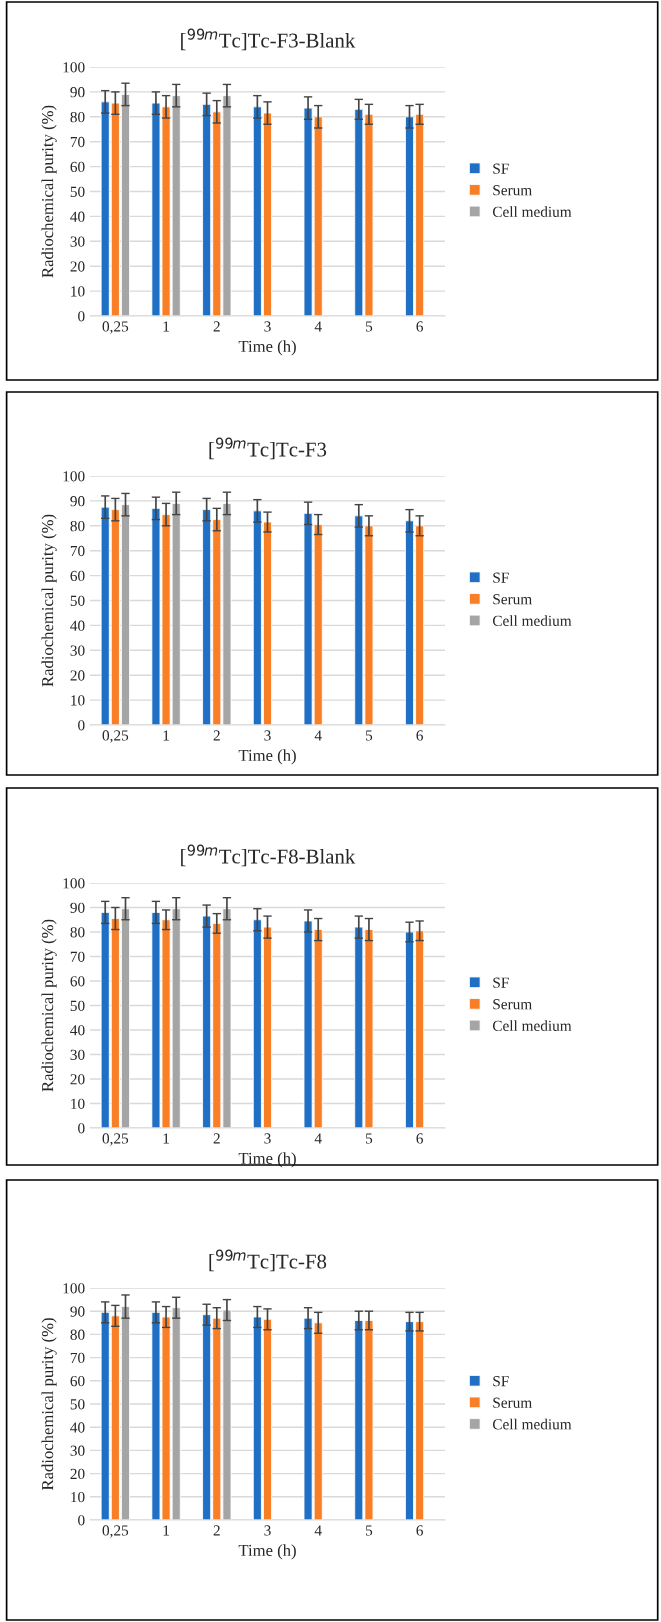 The height and width of the screenshot is (1622, 661). I want to click on chart-title: [$^{99m}$Tc]Tc-F8-Blank, so click(268, 855).